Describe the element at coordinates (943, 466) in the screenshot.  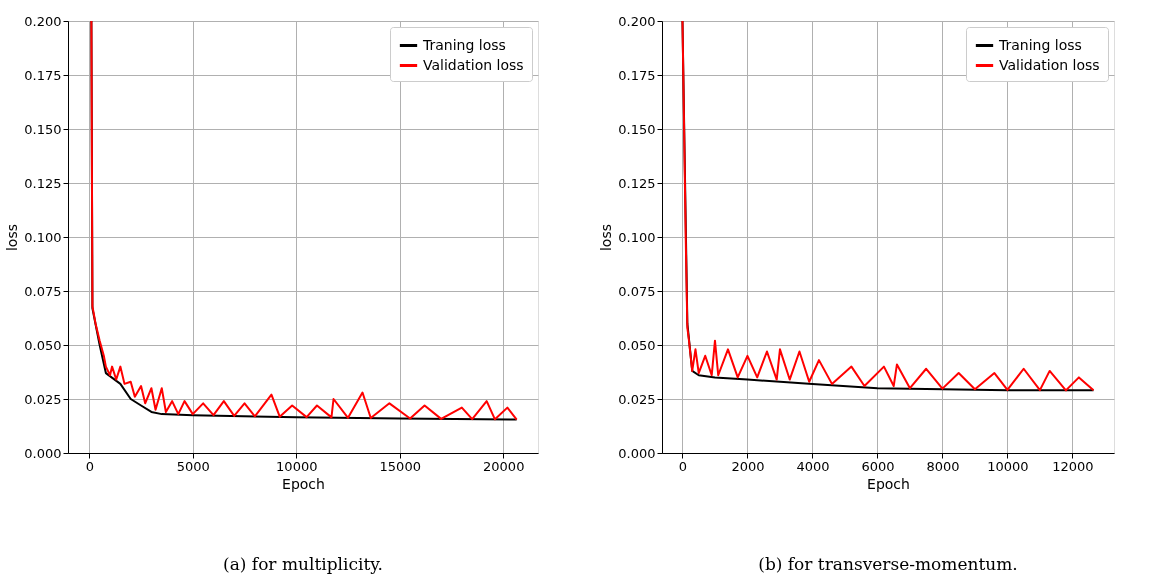
I see `x-tick-label: 8000` at that location.